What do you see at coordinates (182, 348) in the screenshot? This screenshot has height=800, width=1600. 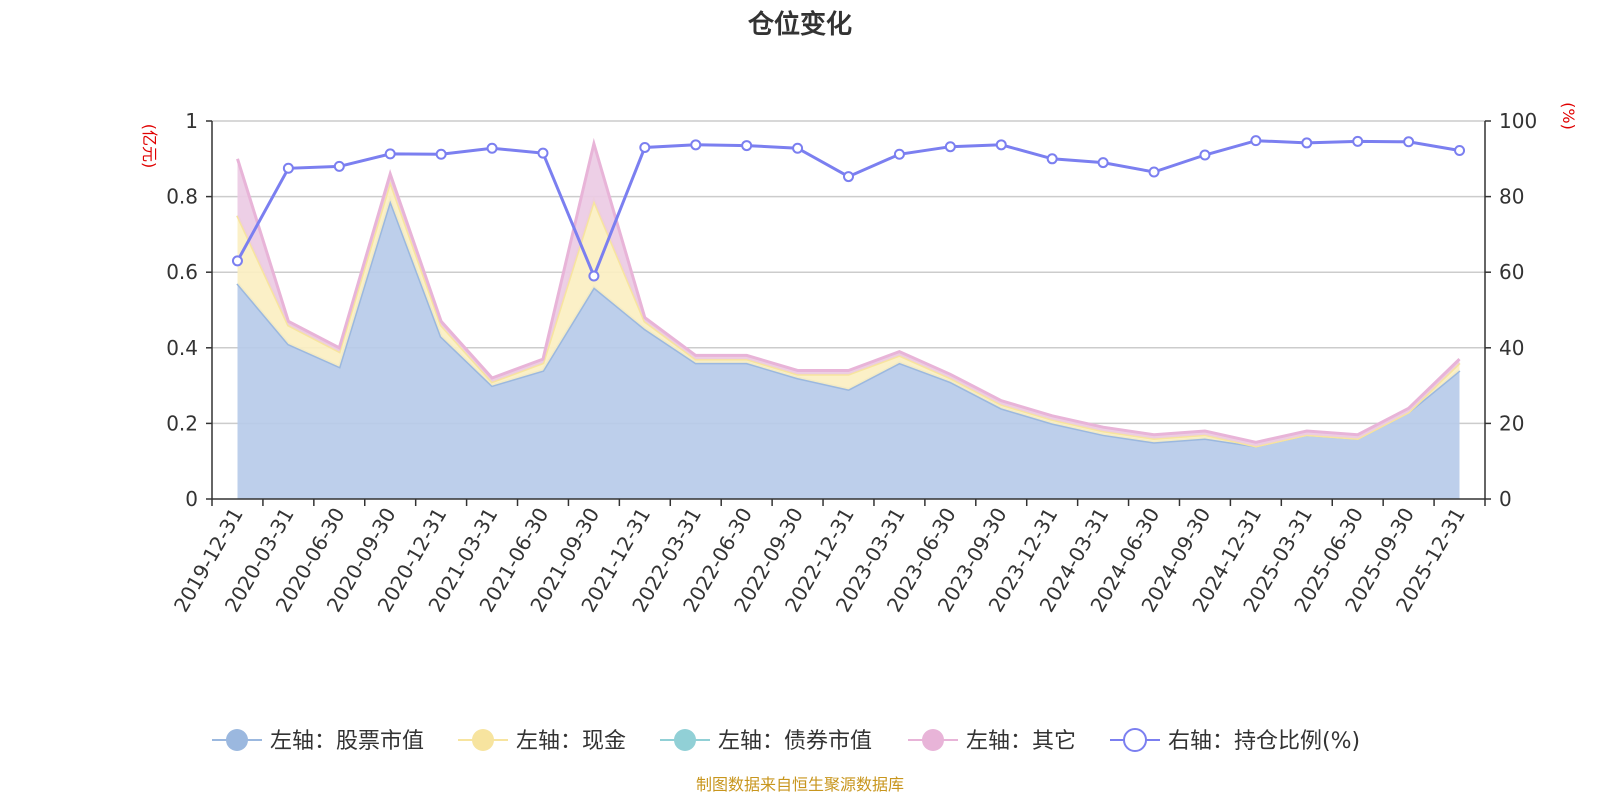 I see `left-axis-tick-label: 0.4` at bounding box center [182, 348].